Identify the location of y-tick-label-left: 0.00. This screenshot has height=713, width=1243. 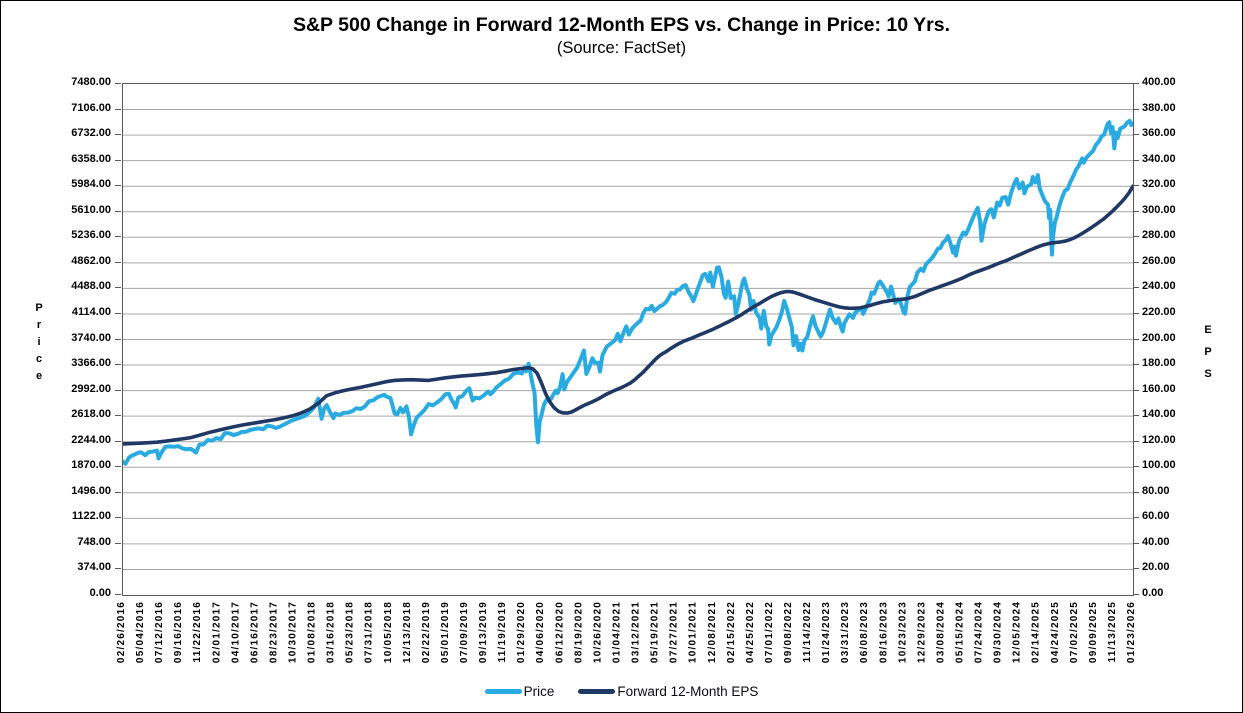
(100, 593).